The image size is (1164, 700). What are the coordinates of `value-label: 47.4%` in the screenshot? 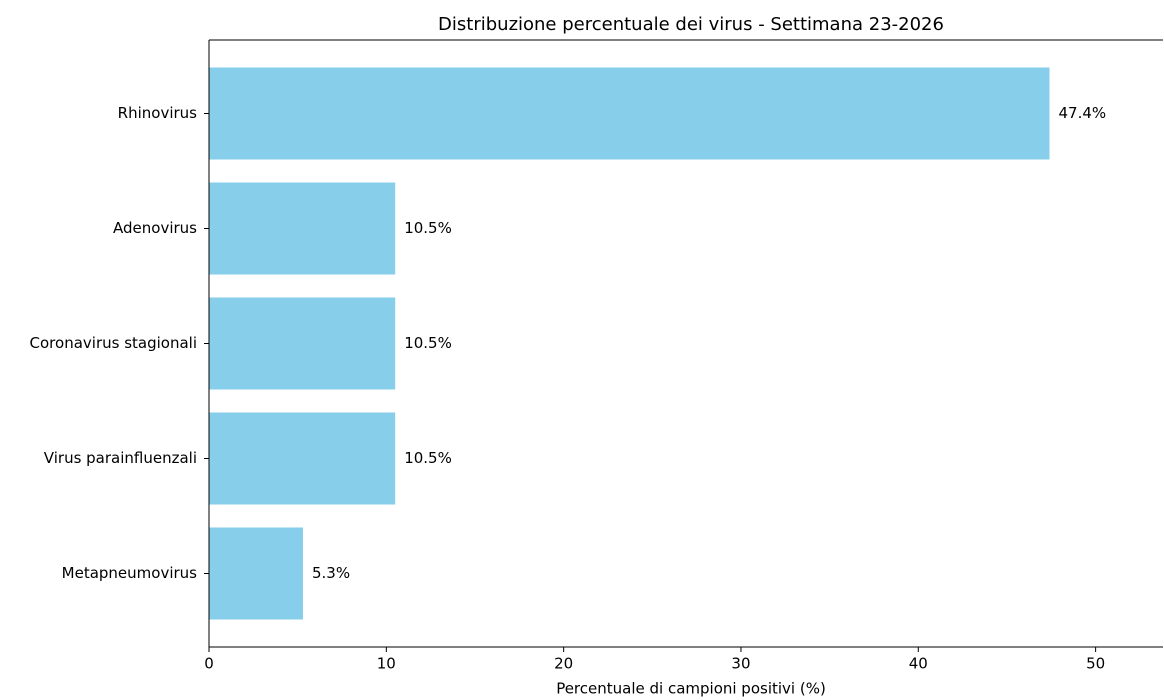 It's located at (1083, 113).